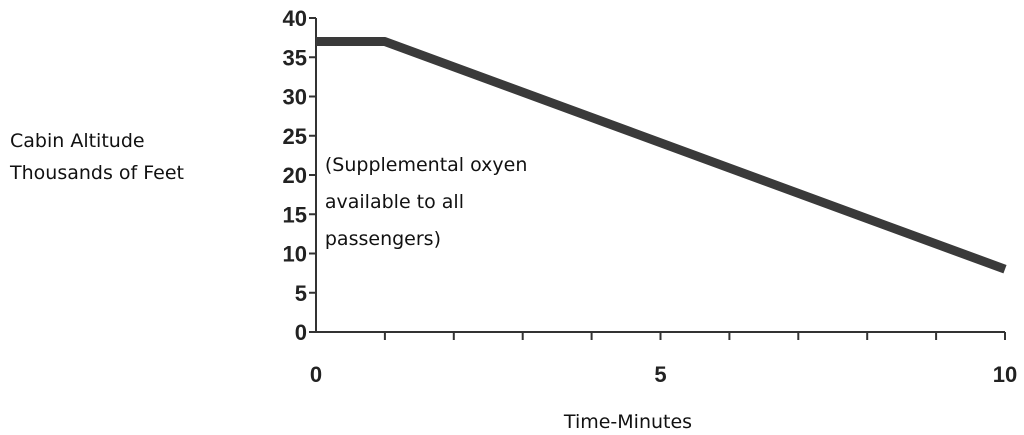 The image size is (1024, 435). I want to click on y-axis-label-line: Cabin Altitude, so click(77, 141).